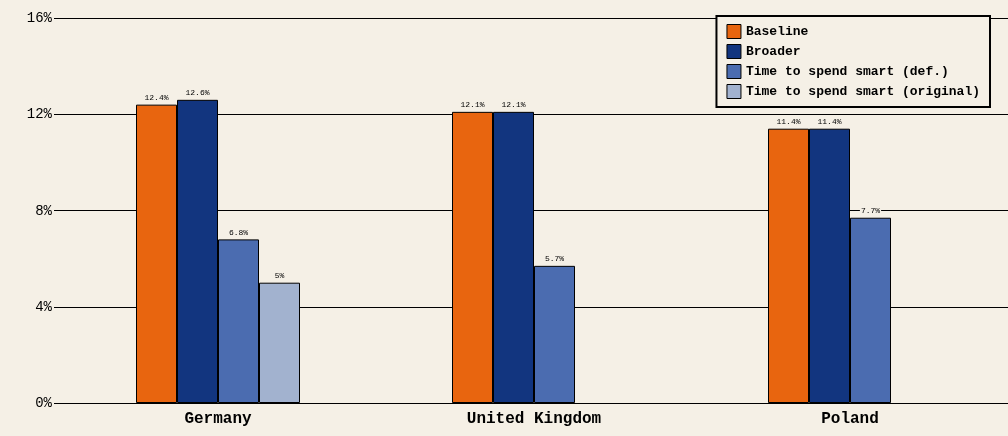 The image size is (1008, 436). I want to click on data-label: 12.6%, so click(197, 93).